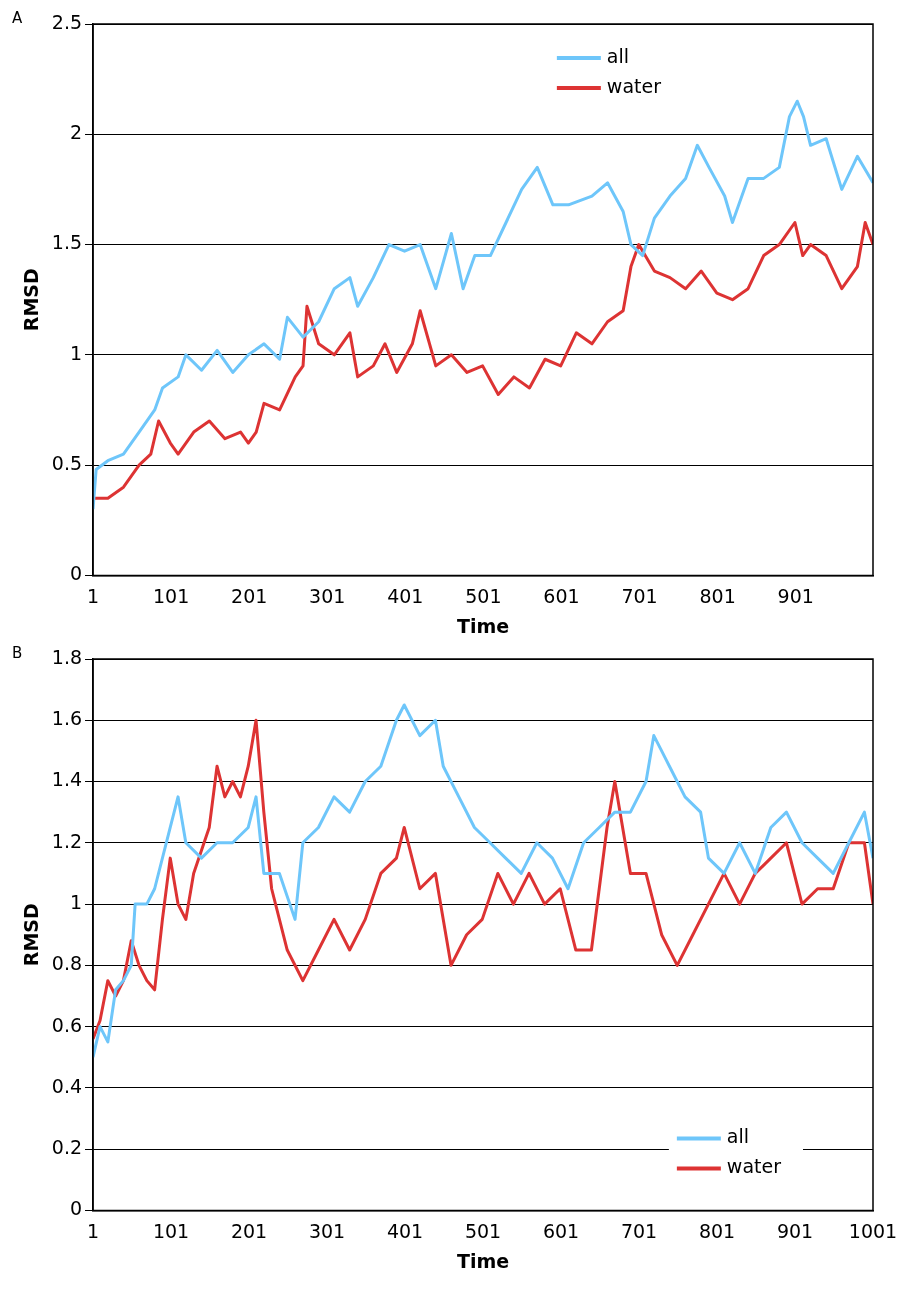  I want to click on y-tick-label: 1.2, so click(67, 840).